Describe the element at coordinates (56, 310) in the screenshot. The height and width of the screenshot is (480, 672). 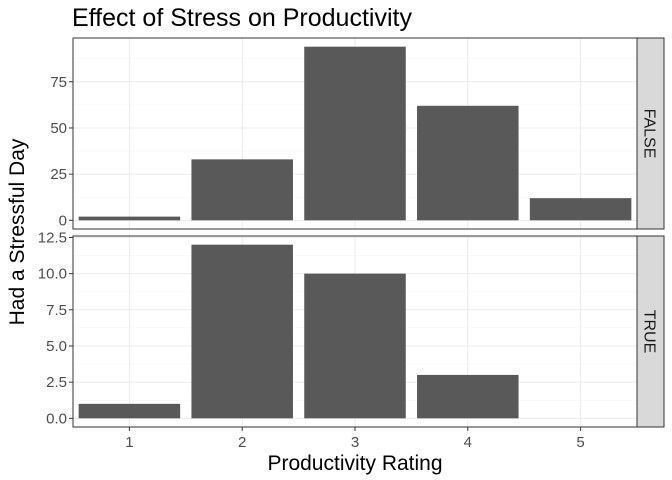
I see `y-tick-label: 7.5` at that location.